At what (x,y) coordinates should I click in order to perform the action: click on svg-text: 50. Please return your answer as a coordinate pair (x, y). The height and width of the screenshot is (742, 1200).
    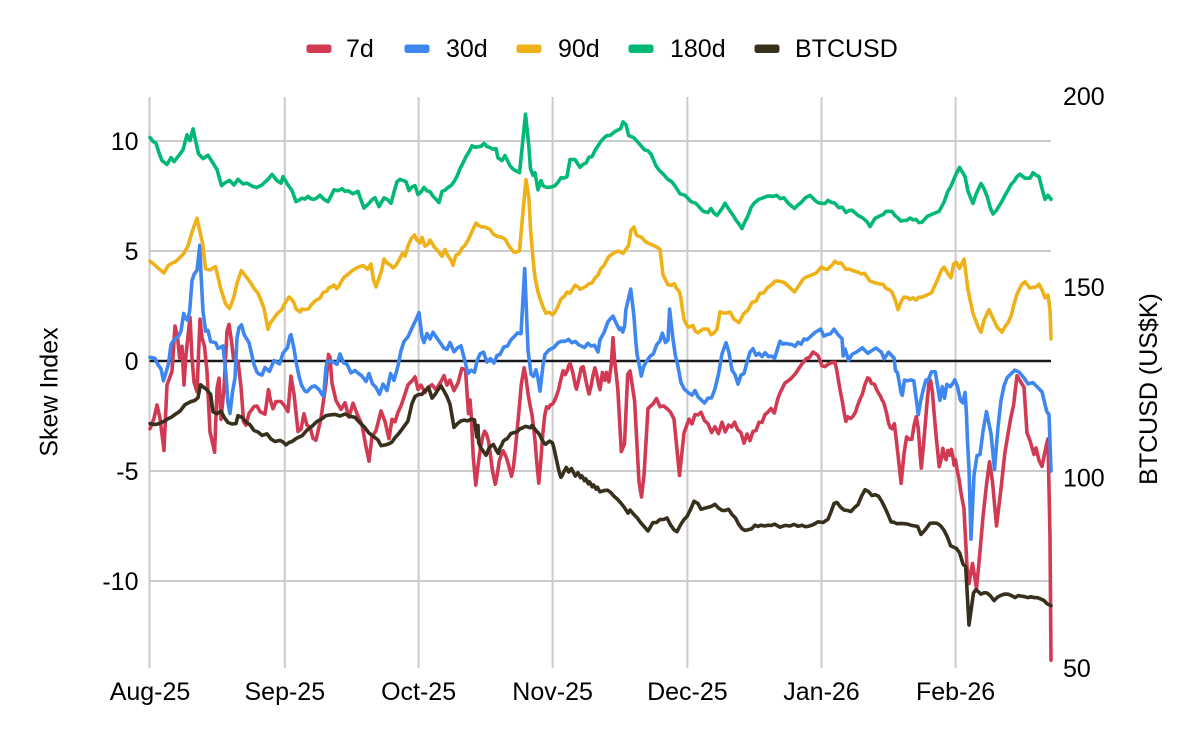
    Looking at the image, I should click on (1077, 669).